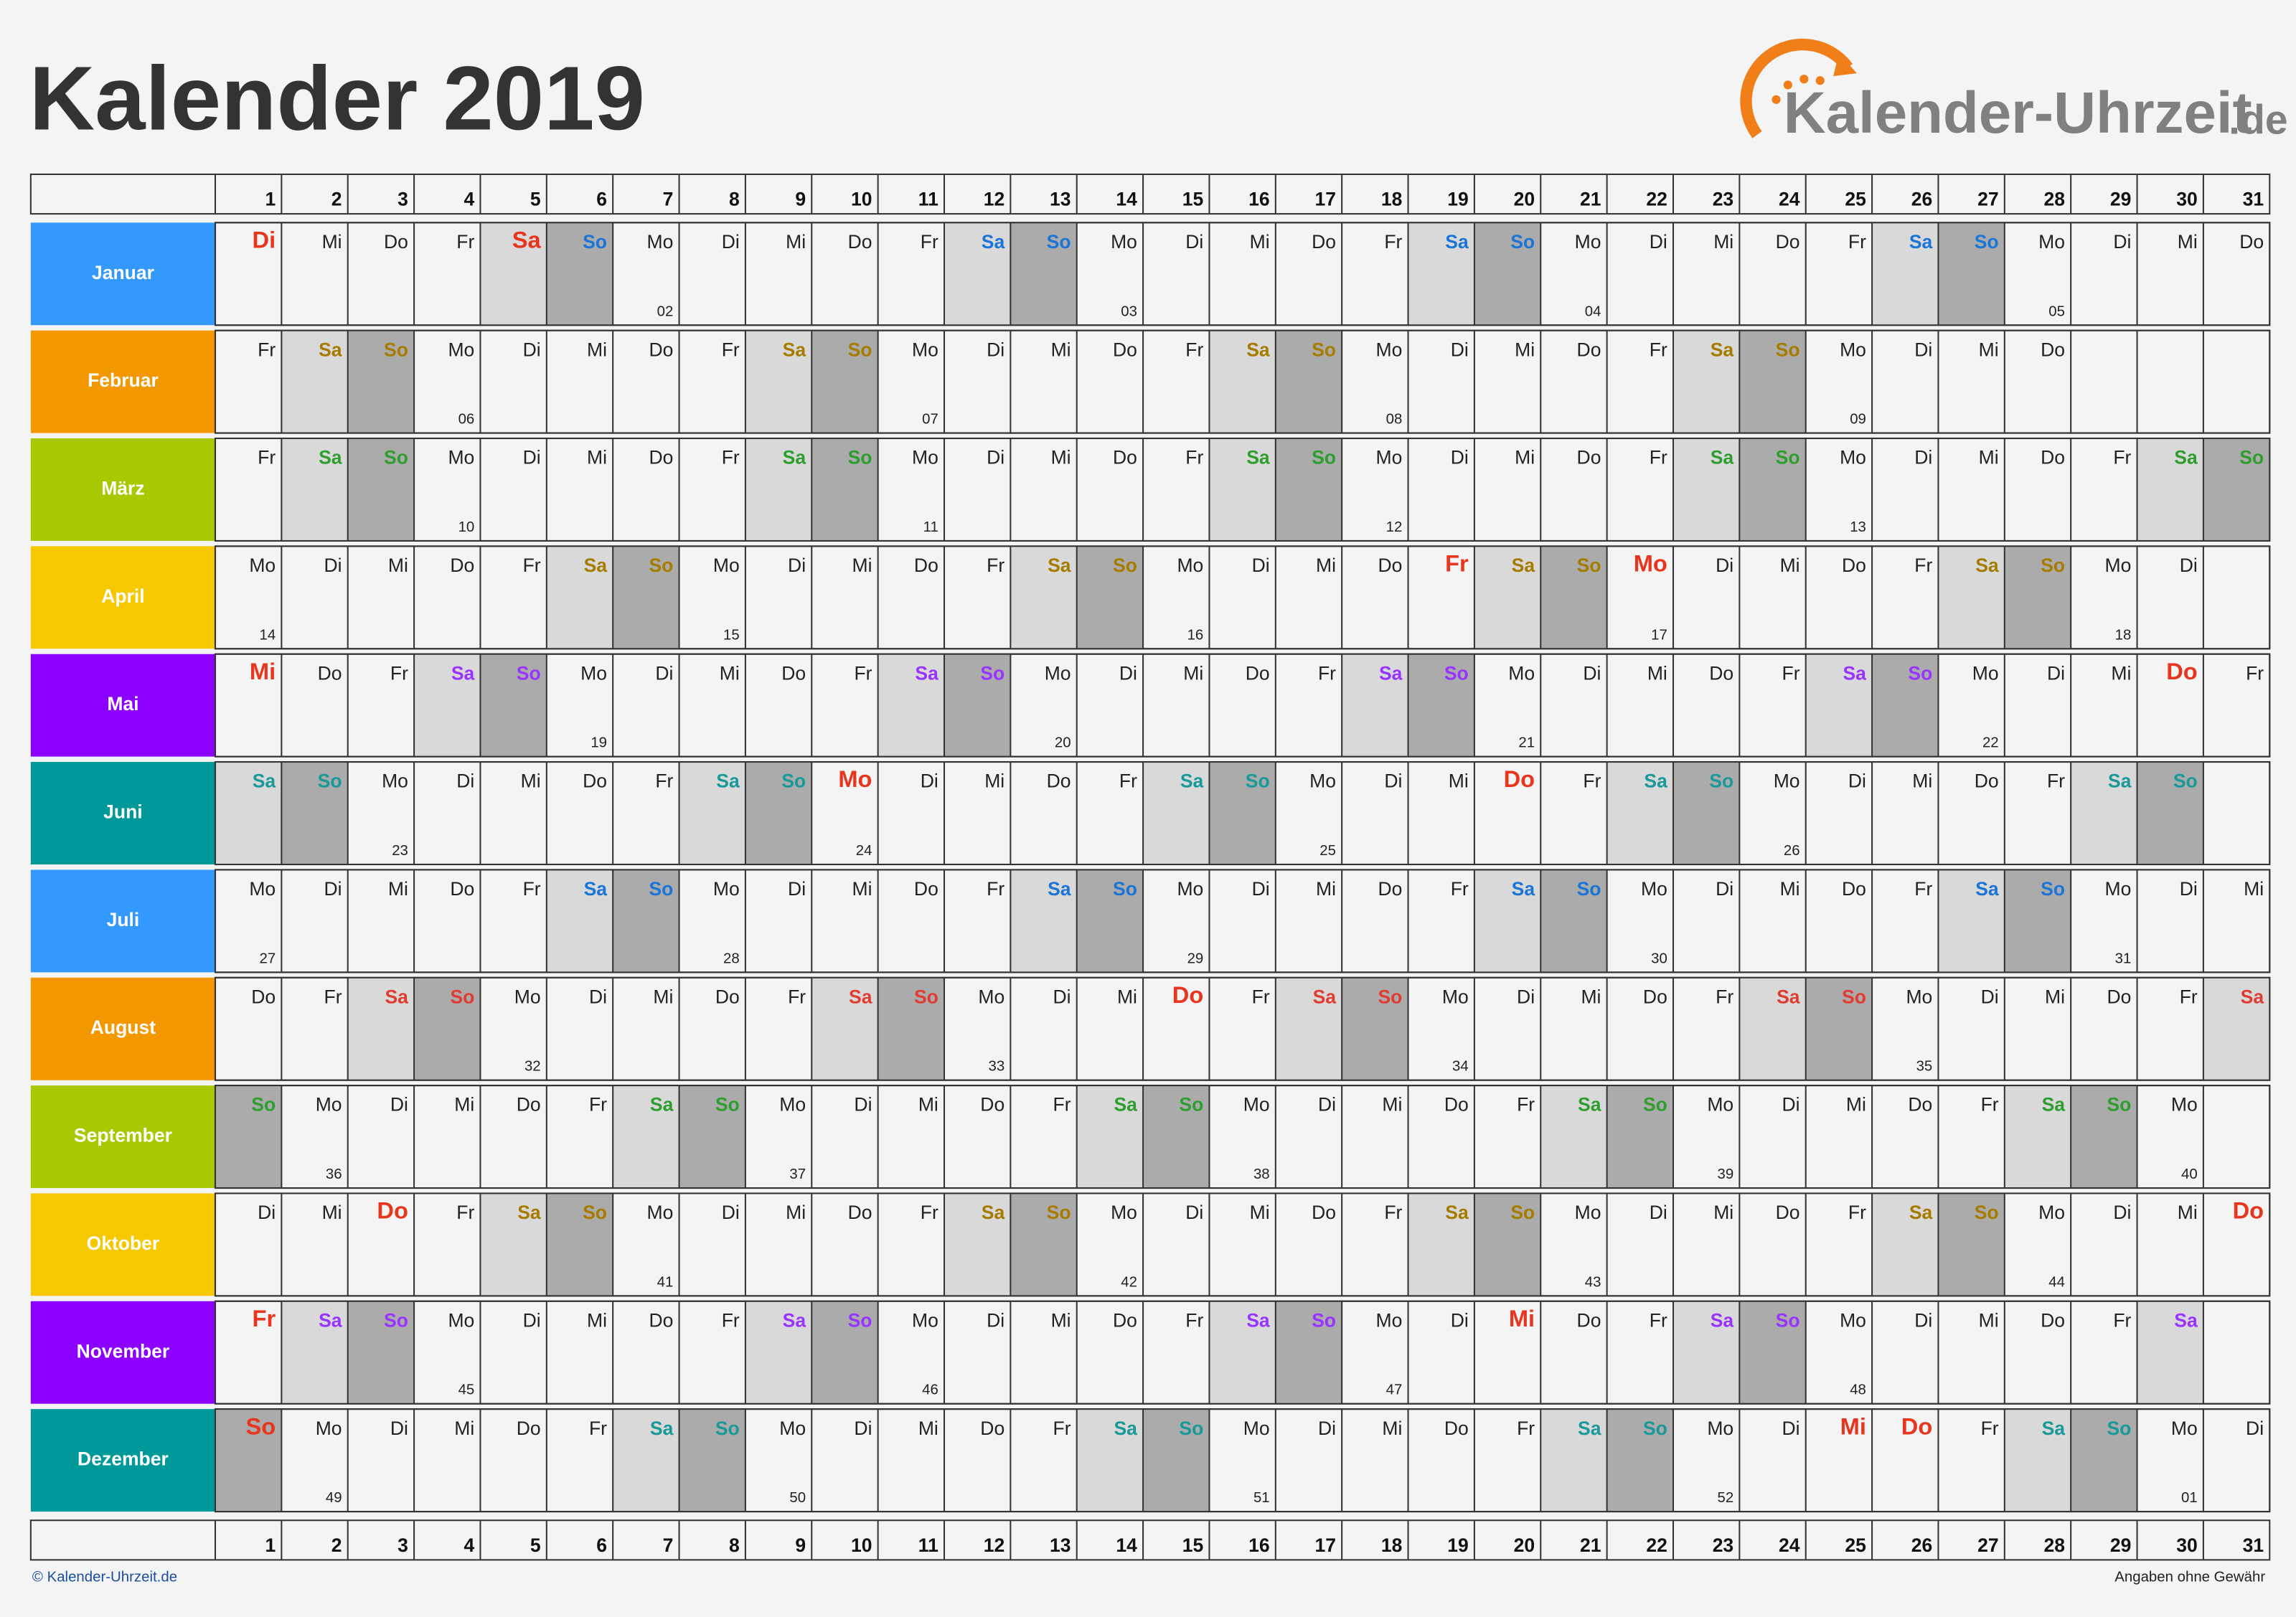  I want to click on day-number: 11, so click(928, 1545).